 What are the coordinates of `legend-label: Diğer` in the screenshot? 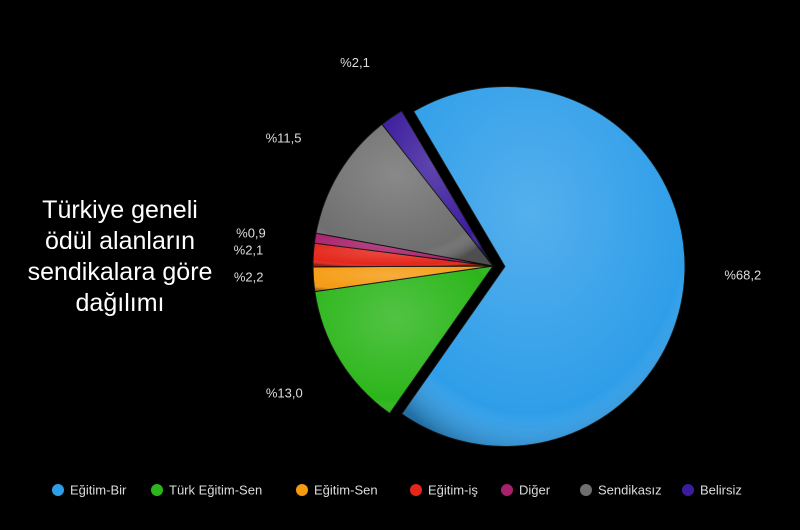 It's located at (535, 489).